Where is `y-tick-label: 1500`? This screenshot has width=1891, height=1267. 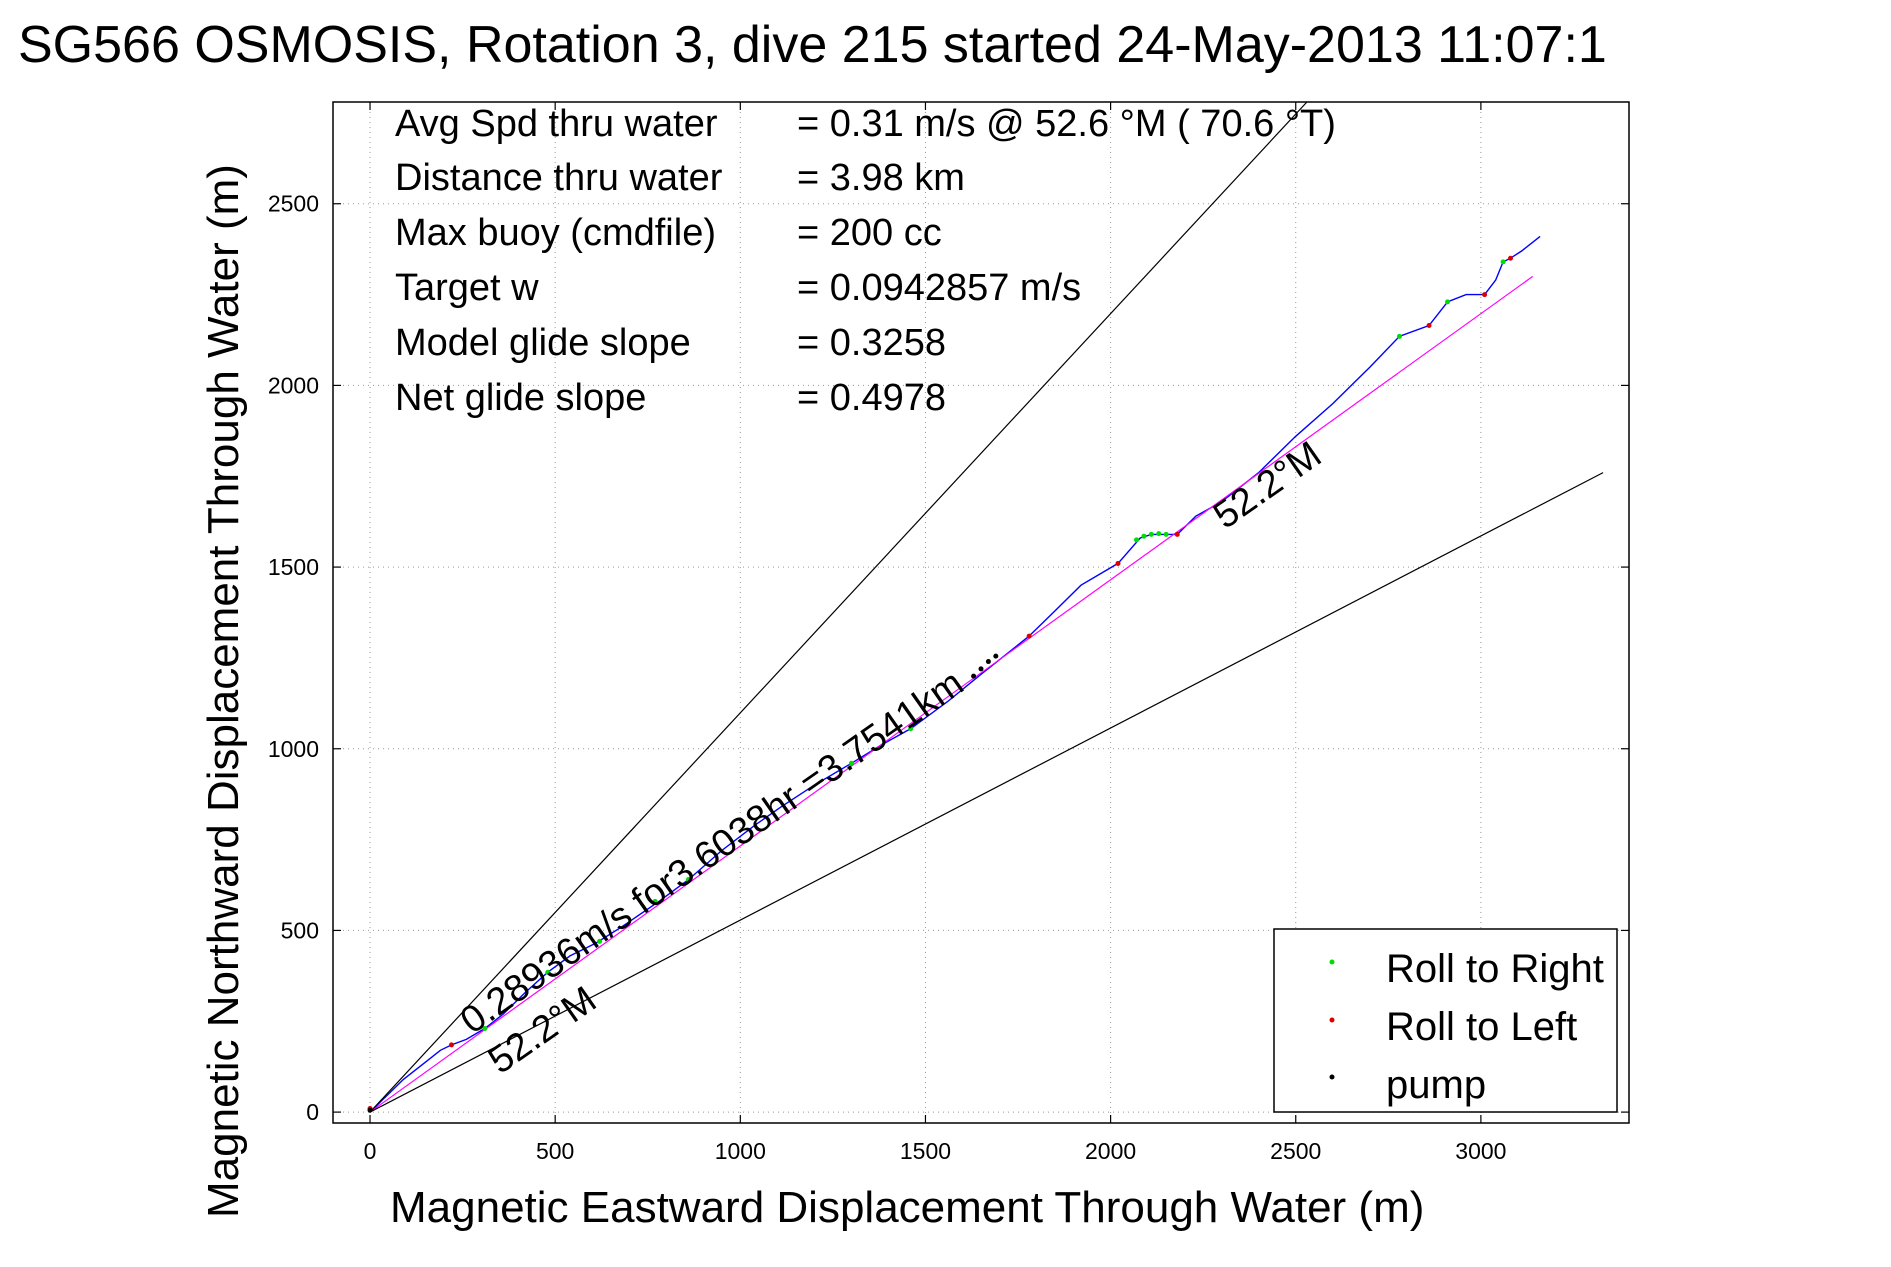 y-tick-label: 1500 is located at coordinates (293, 567).